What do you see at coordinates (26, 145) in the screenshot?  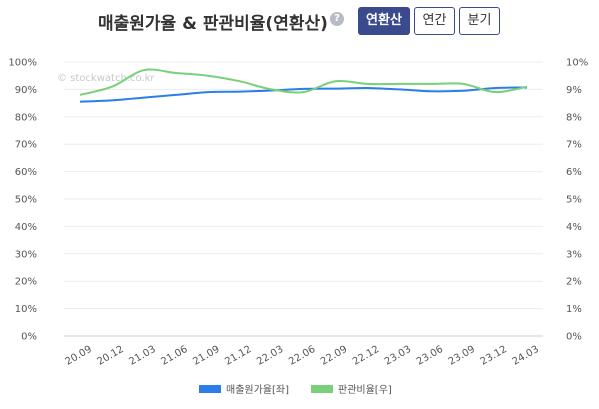 I see `y-left-tick-label: 70%` at bounding box center [26, 145].